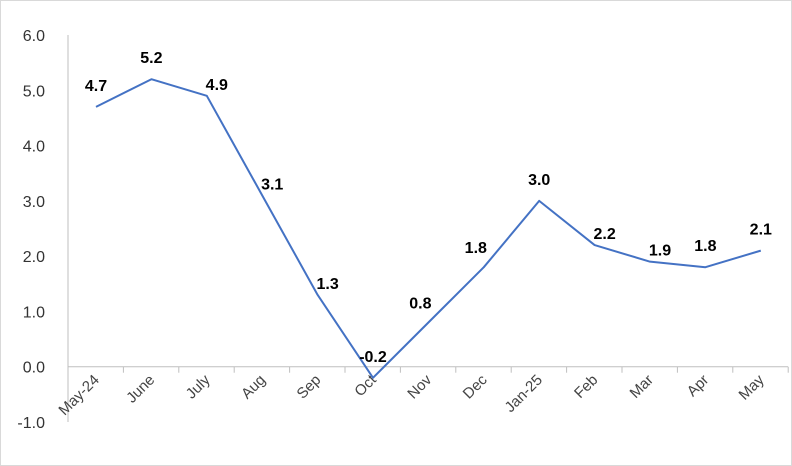 The width and height of the screenshot is (792, 466). Describe the element at coordinates (217, 85) in the screenshot. I see `data-label: 4.9` at that location.